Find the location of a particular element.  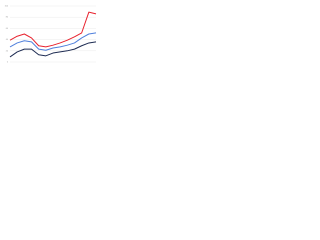

y-tick-label: 60 is located at coordinates (7, 29).